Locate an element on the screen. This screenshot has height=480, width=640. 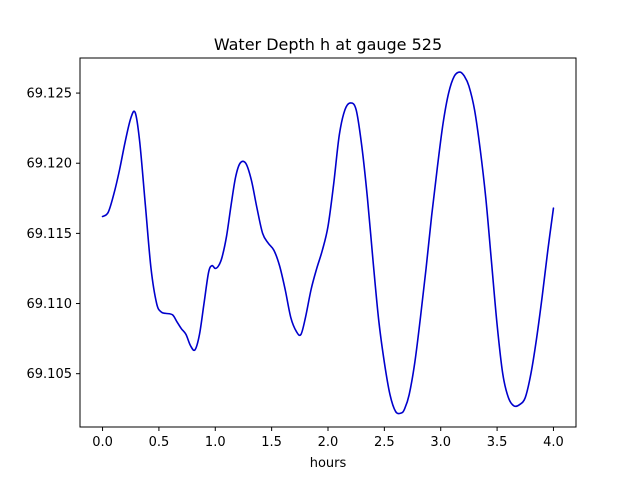
x-tick-label: 4.0 is located at coordinates (553, 442).